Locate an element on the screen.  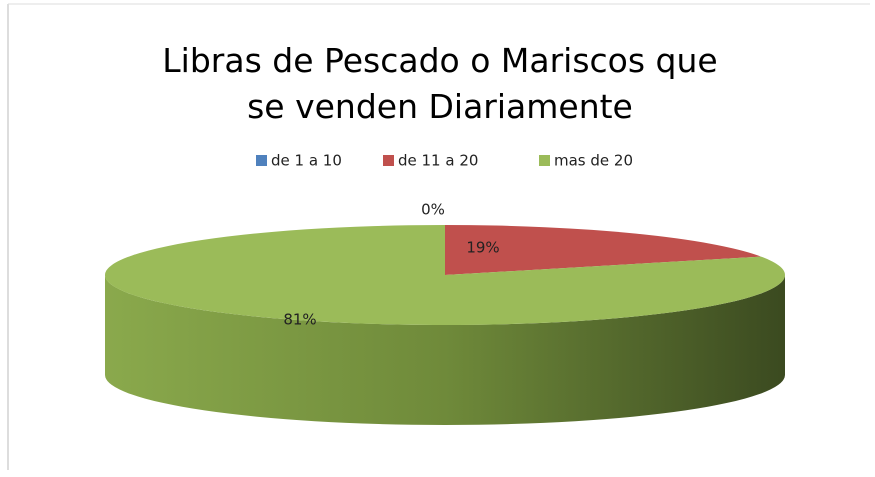
slice is located at coordinates (603, 250).